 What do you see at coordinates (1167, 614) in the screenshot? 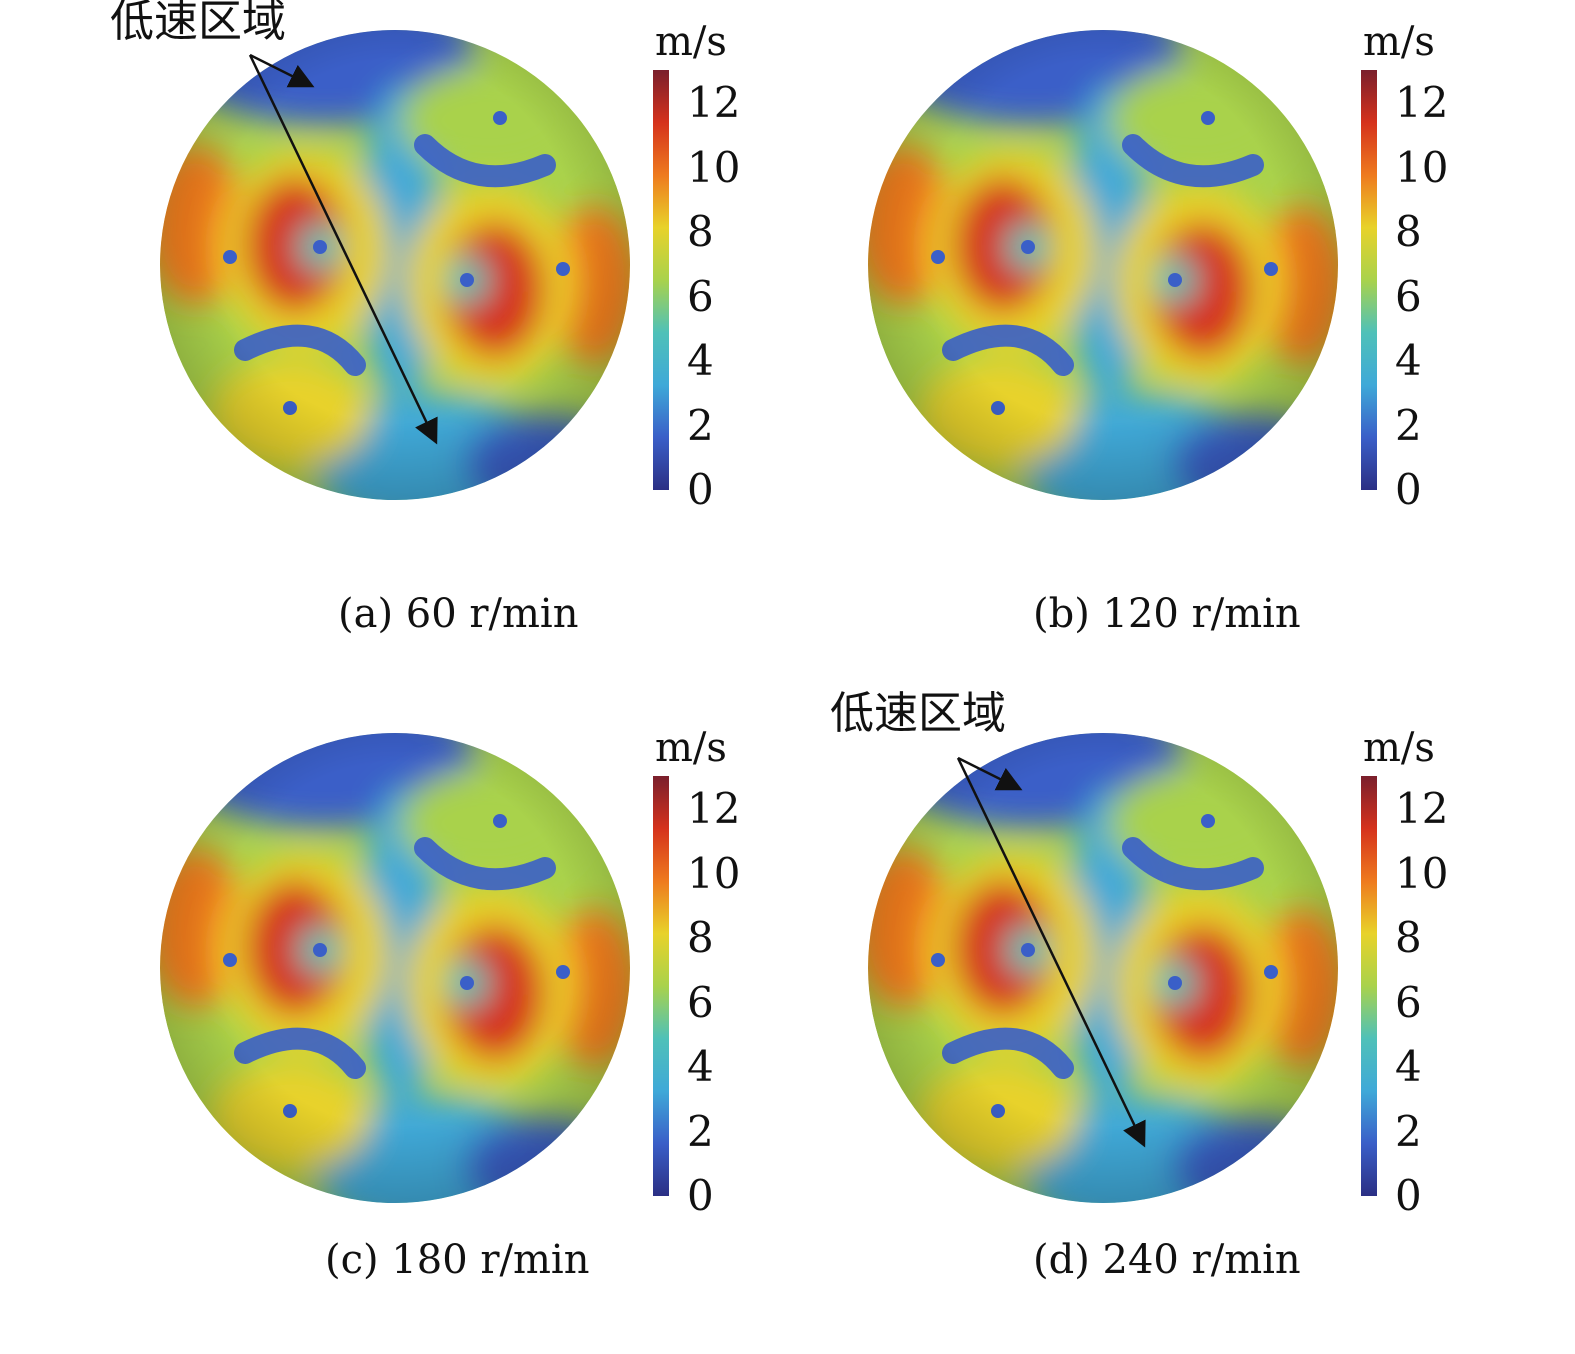
I see `panel-caption: (b) 120 r/min` at bounding box center [1167, 614].